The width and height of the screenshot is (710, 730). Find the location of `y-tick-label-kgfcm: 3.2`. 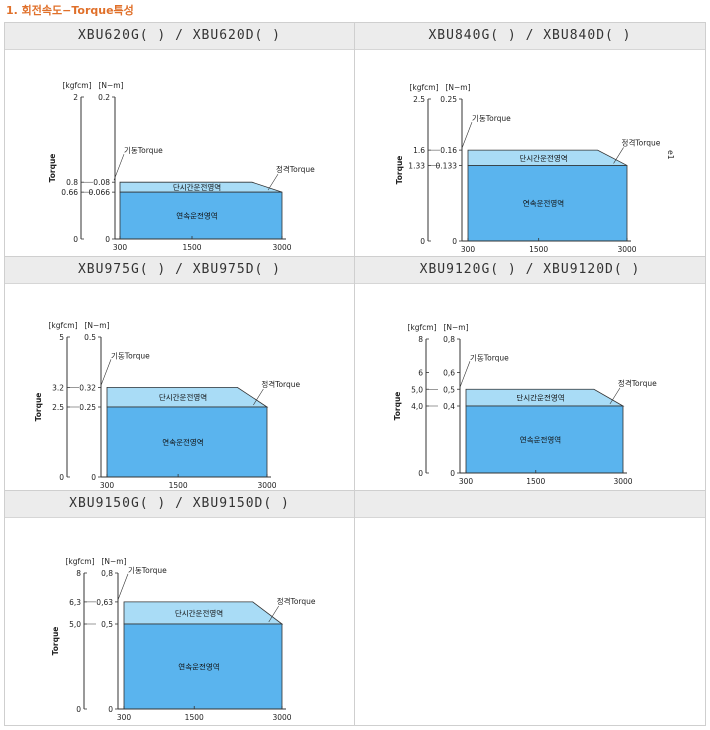

y-tick-label-kgfcm: 3.2 is located at coordinates (58, 387).